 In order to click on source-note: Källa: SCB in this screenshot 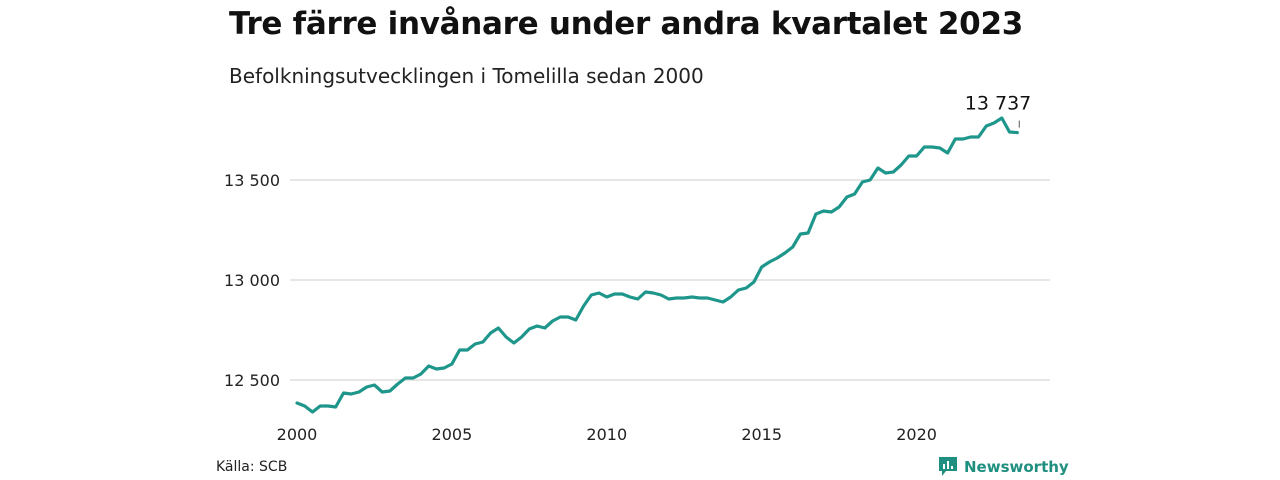, I will do `click(252, 467)`.